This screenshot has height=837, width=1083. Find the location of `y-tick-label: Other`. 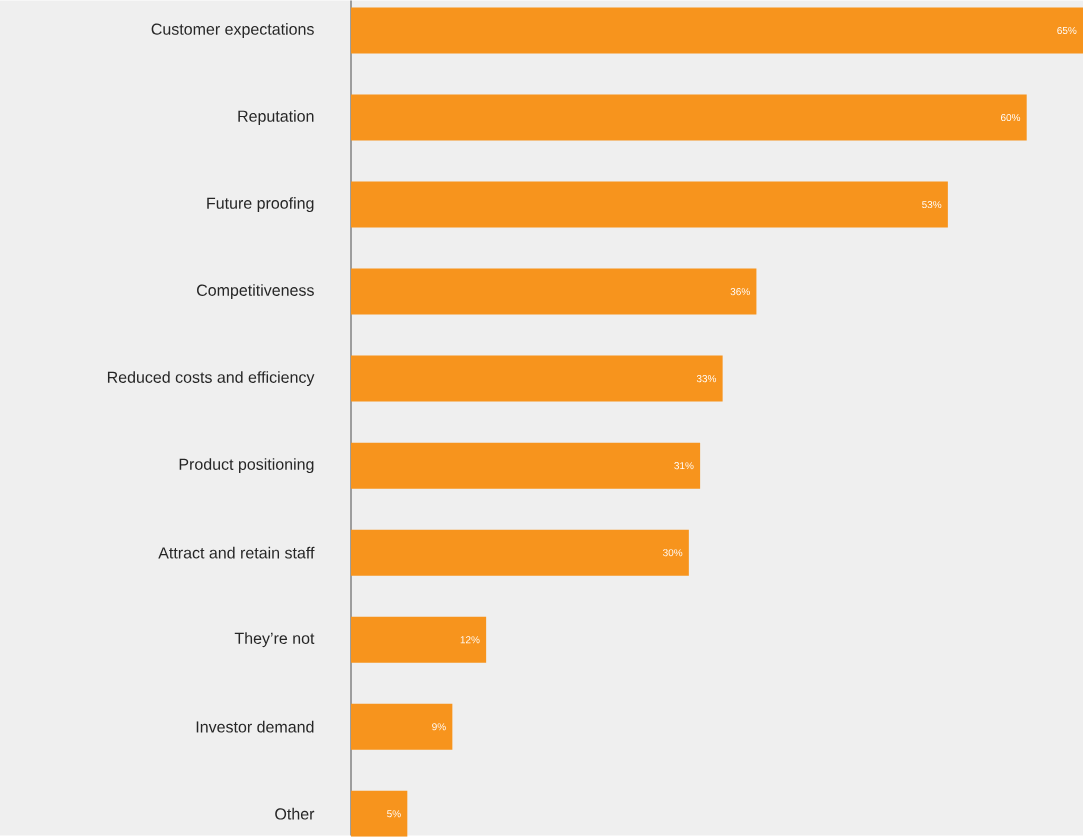

y-tick-label: Other is located at coordinates (295, 814).